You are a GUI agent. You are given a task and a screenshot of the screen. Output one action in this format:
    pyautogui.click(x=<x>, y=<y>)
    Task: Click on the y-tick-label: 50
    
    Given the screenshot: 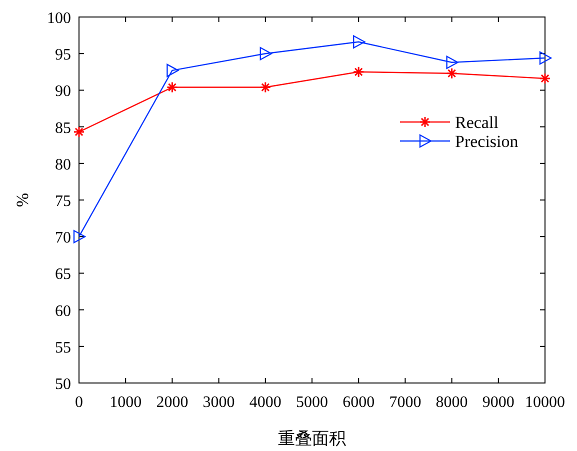 What is the action you would take?
    pyautogui.click(x=63, y=384)
    